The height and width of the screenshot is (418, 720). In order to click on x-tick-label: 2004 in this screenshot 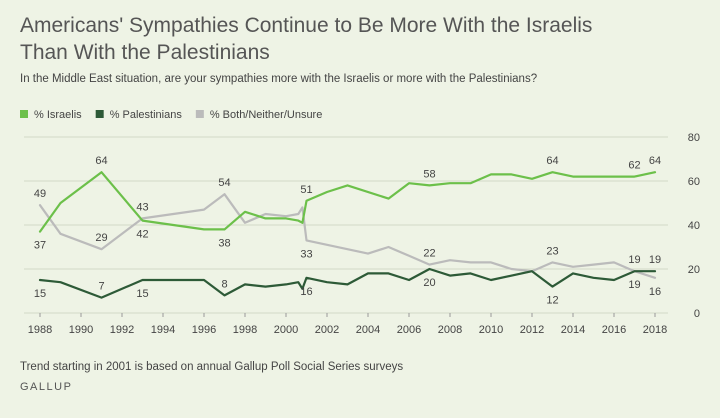, I will do `click(368, 330)`.